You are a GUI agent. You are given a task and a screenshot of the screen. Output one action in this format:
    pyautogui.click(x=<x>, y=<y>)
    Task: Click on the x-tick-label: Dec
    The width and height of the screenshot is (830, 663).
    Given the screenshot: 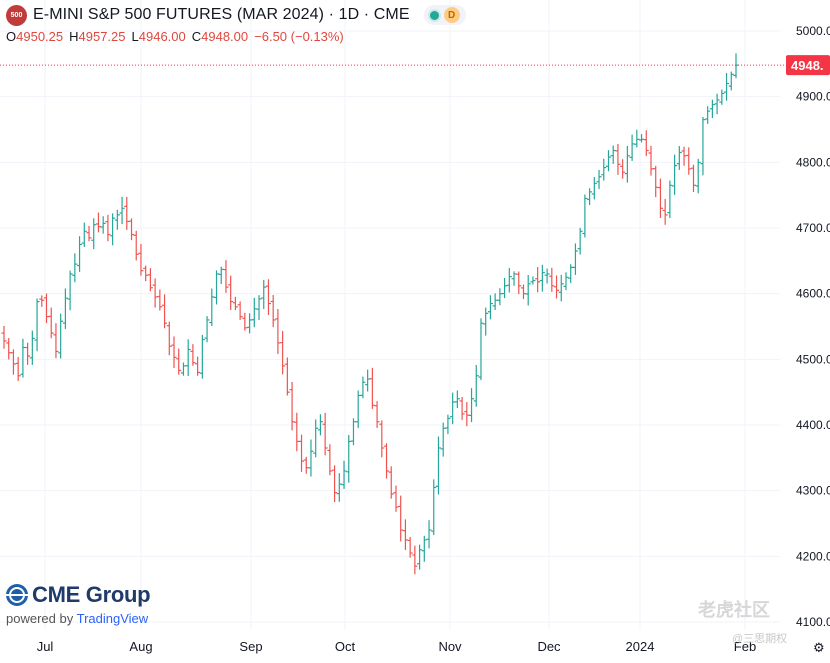 What is the action you would take?
    pyautogui.click(x=549, y=646)
    